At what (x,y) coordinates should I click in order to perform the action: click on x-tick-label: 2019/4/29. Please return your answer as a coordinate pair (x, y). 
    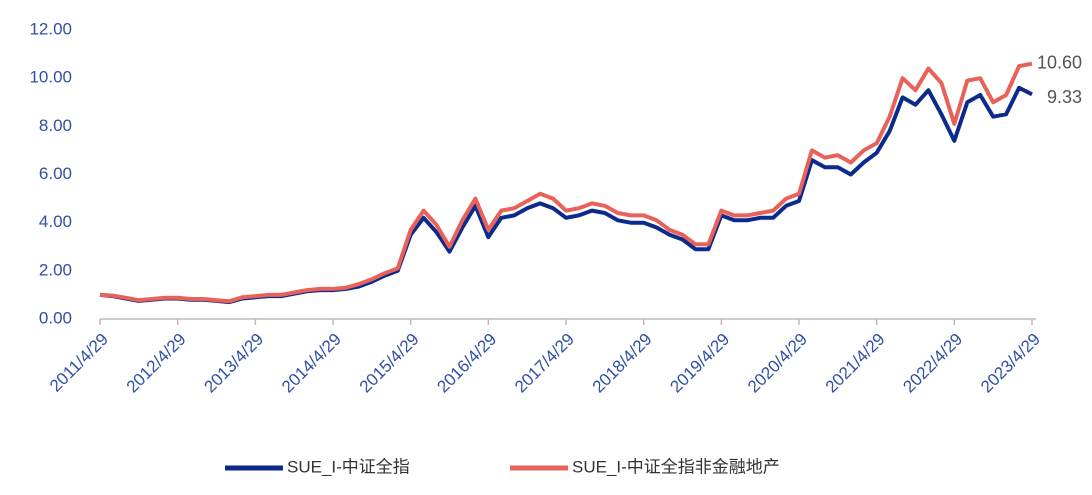
    Looking at the image, I should click on (699, 363).